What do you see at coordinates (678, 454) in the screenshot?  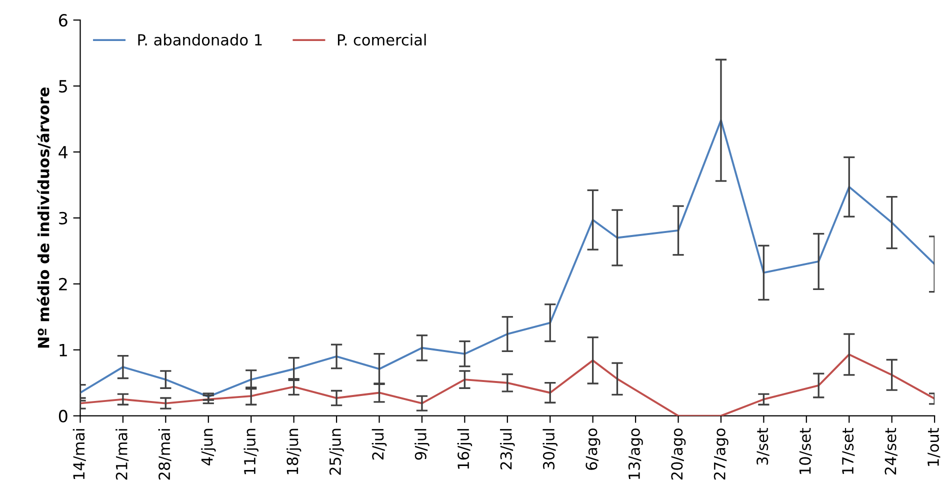 I see `x-tick-label: 20/ago` at bounding box center [678, 454].